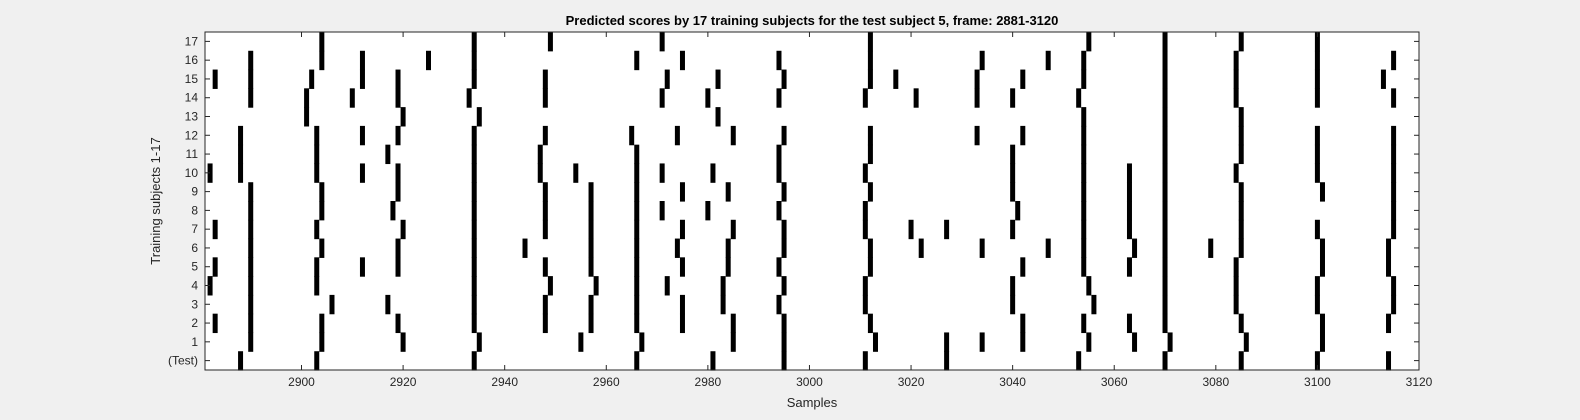 This screenshot has height=420, width=1580. What do you see at coordinates (1419, 382) in the screenshot?
I see `x-tick-label: 3120` at bounding box center [1419, 382].